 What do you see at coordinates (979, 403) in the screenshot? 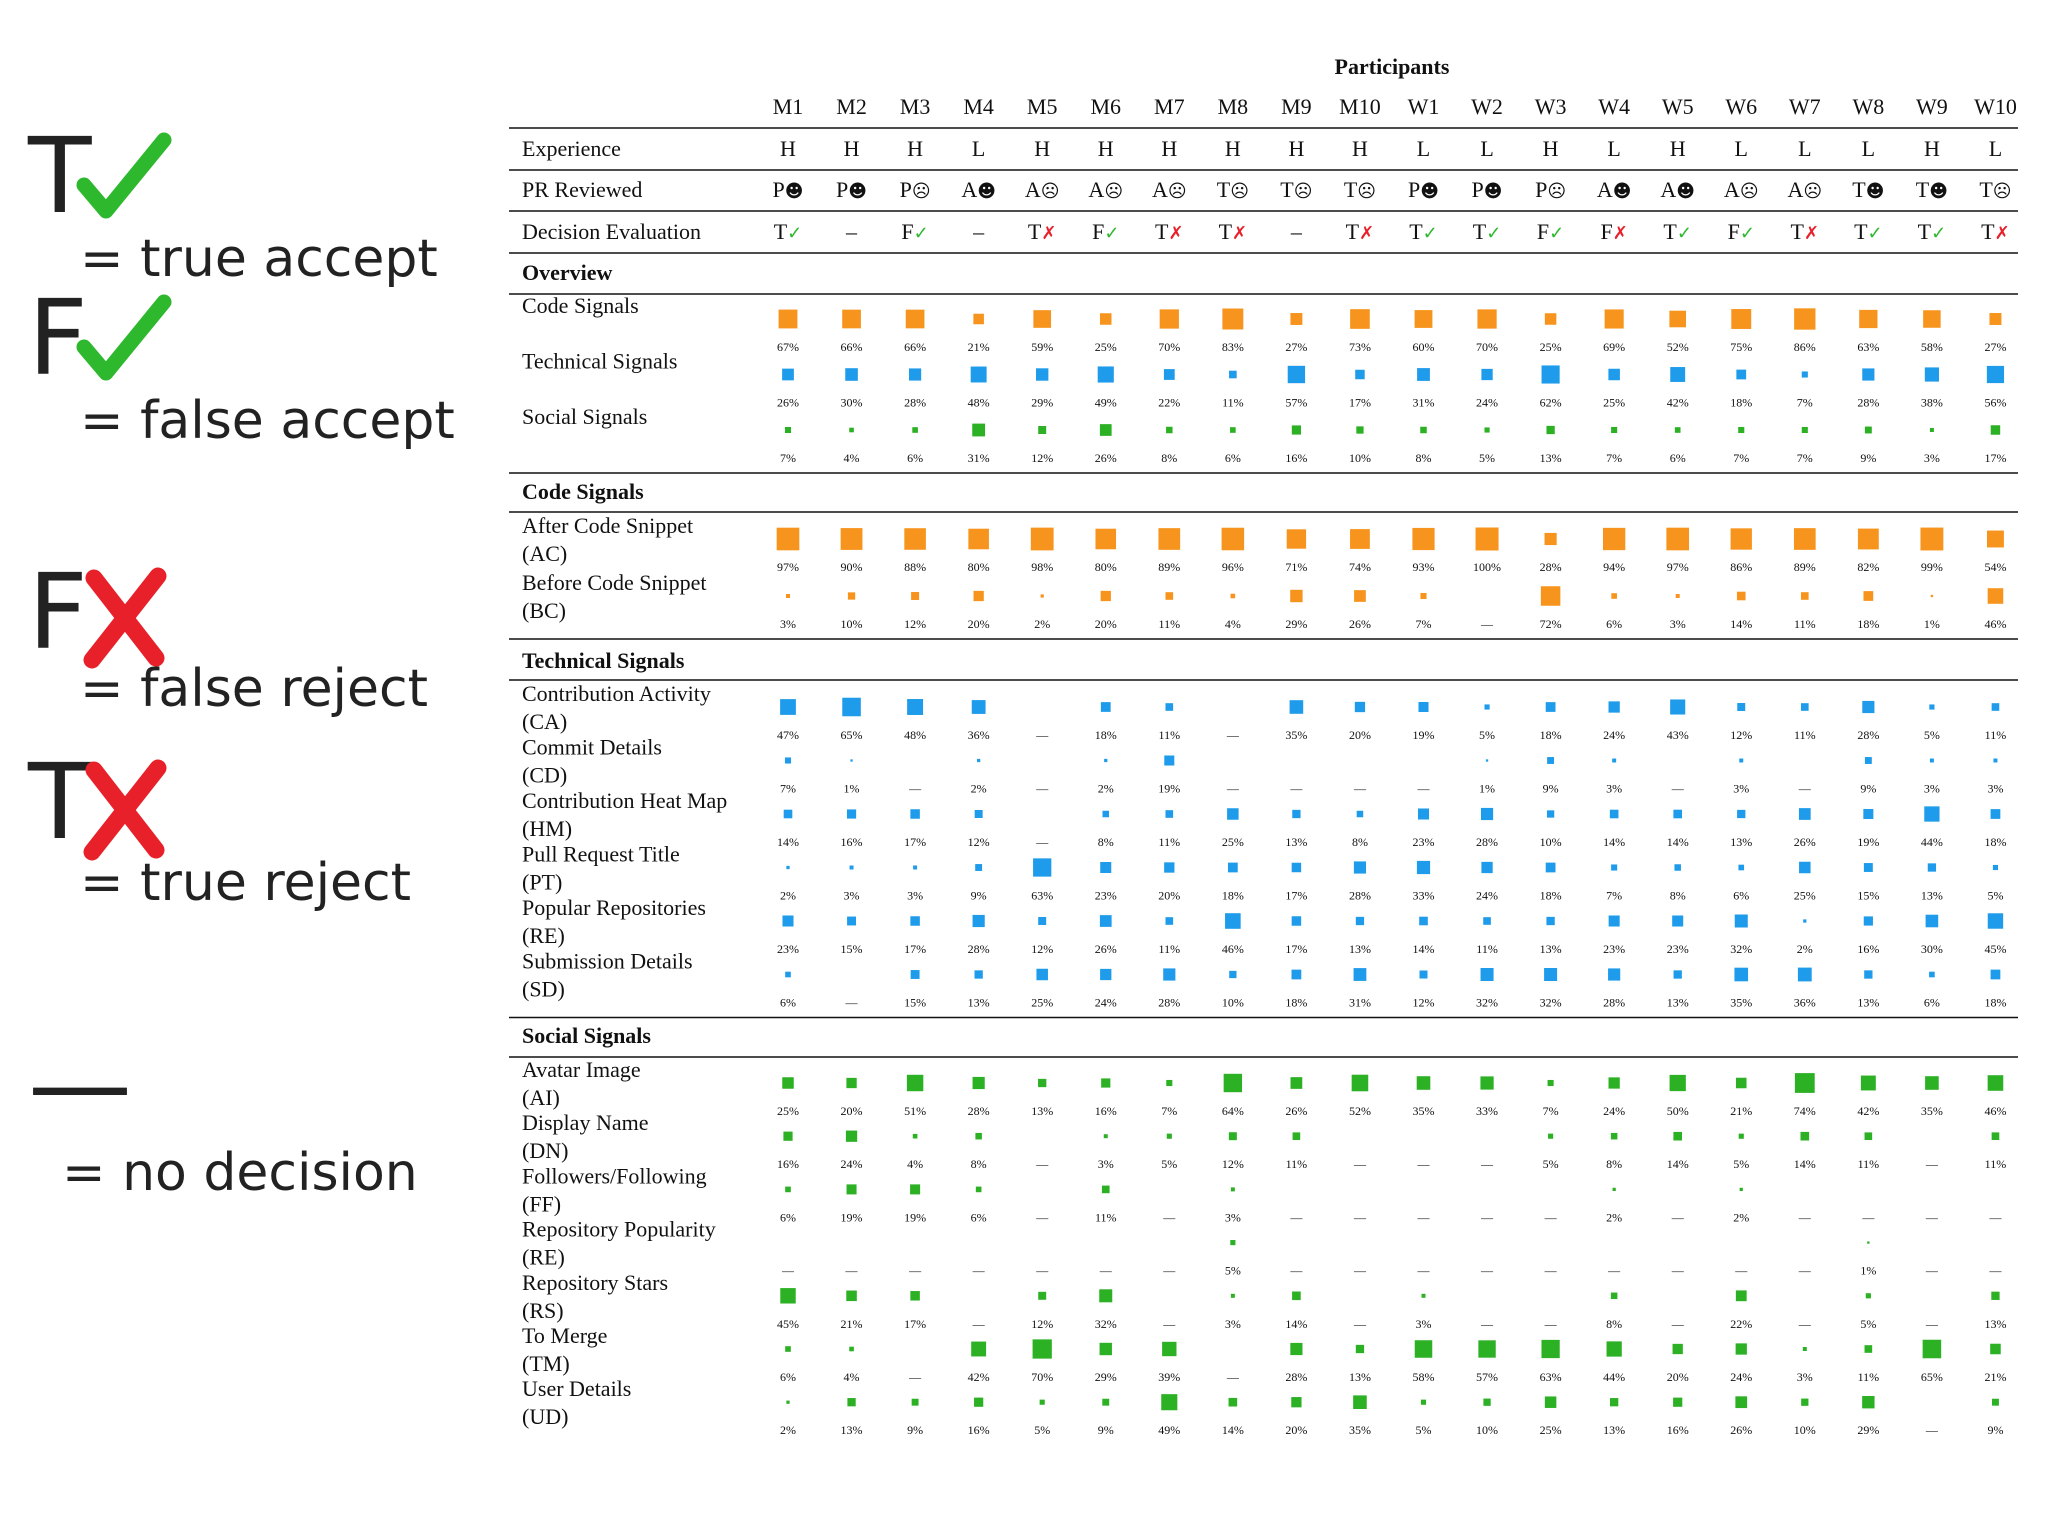
I see `percent-label: 48%` at bounding box center [979, 403].